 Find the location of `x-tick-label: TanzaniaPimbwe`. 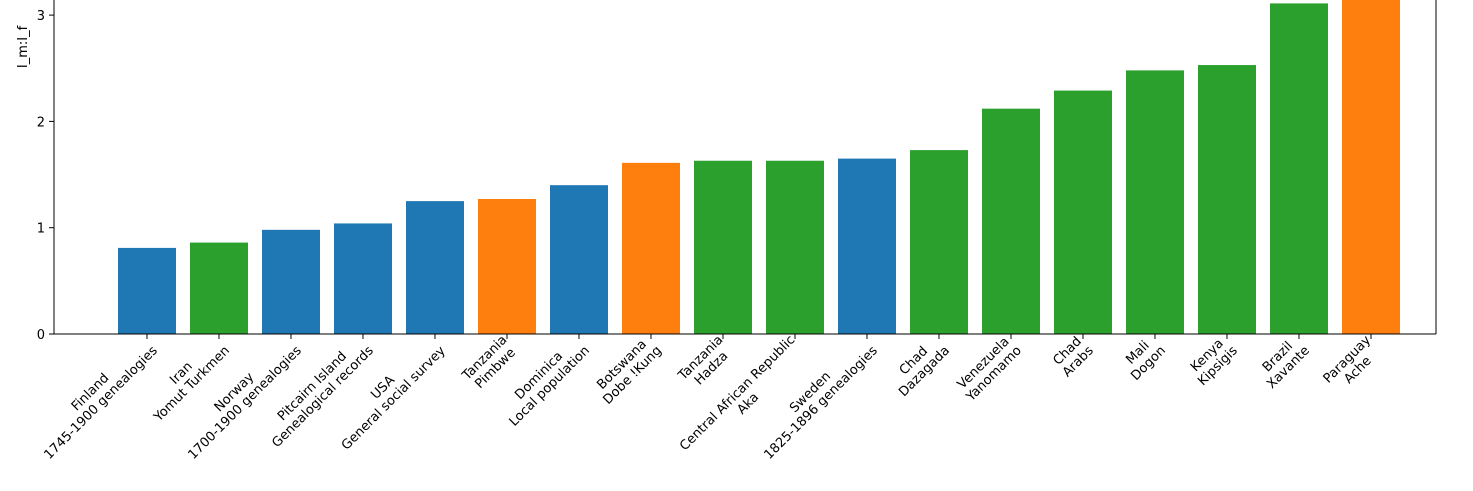

x-tick-label: TanzaniaPimbwe is located at coordinates (490, 364).